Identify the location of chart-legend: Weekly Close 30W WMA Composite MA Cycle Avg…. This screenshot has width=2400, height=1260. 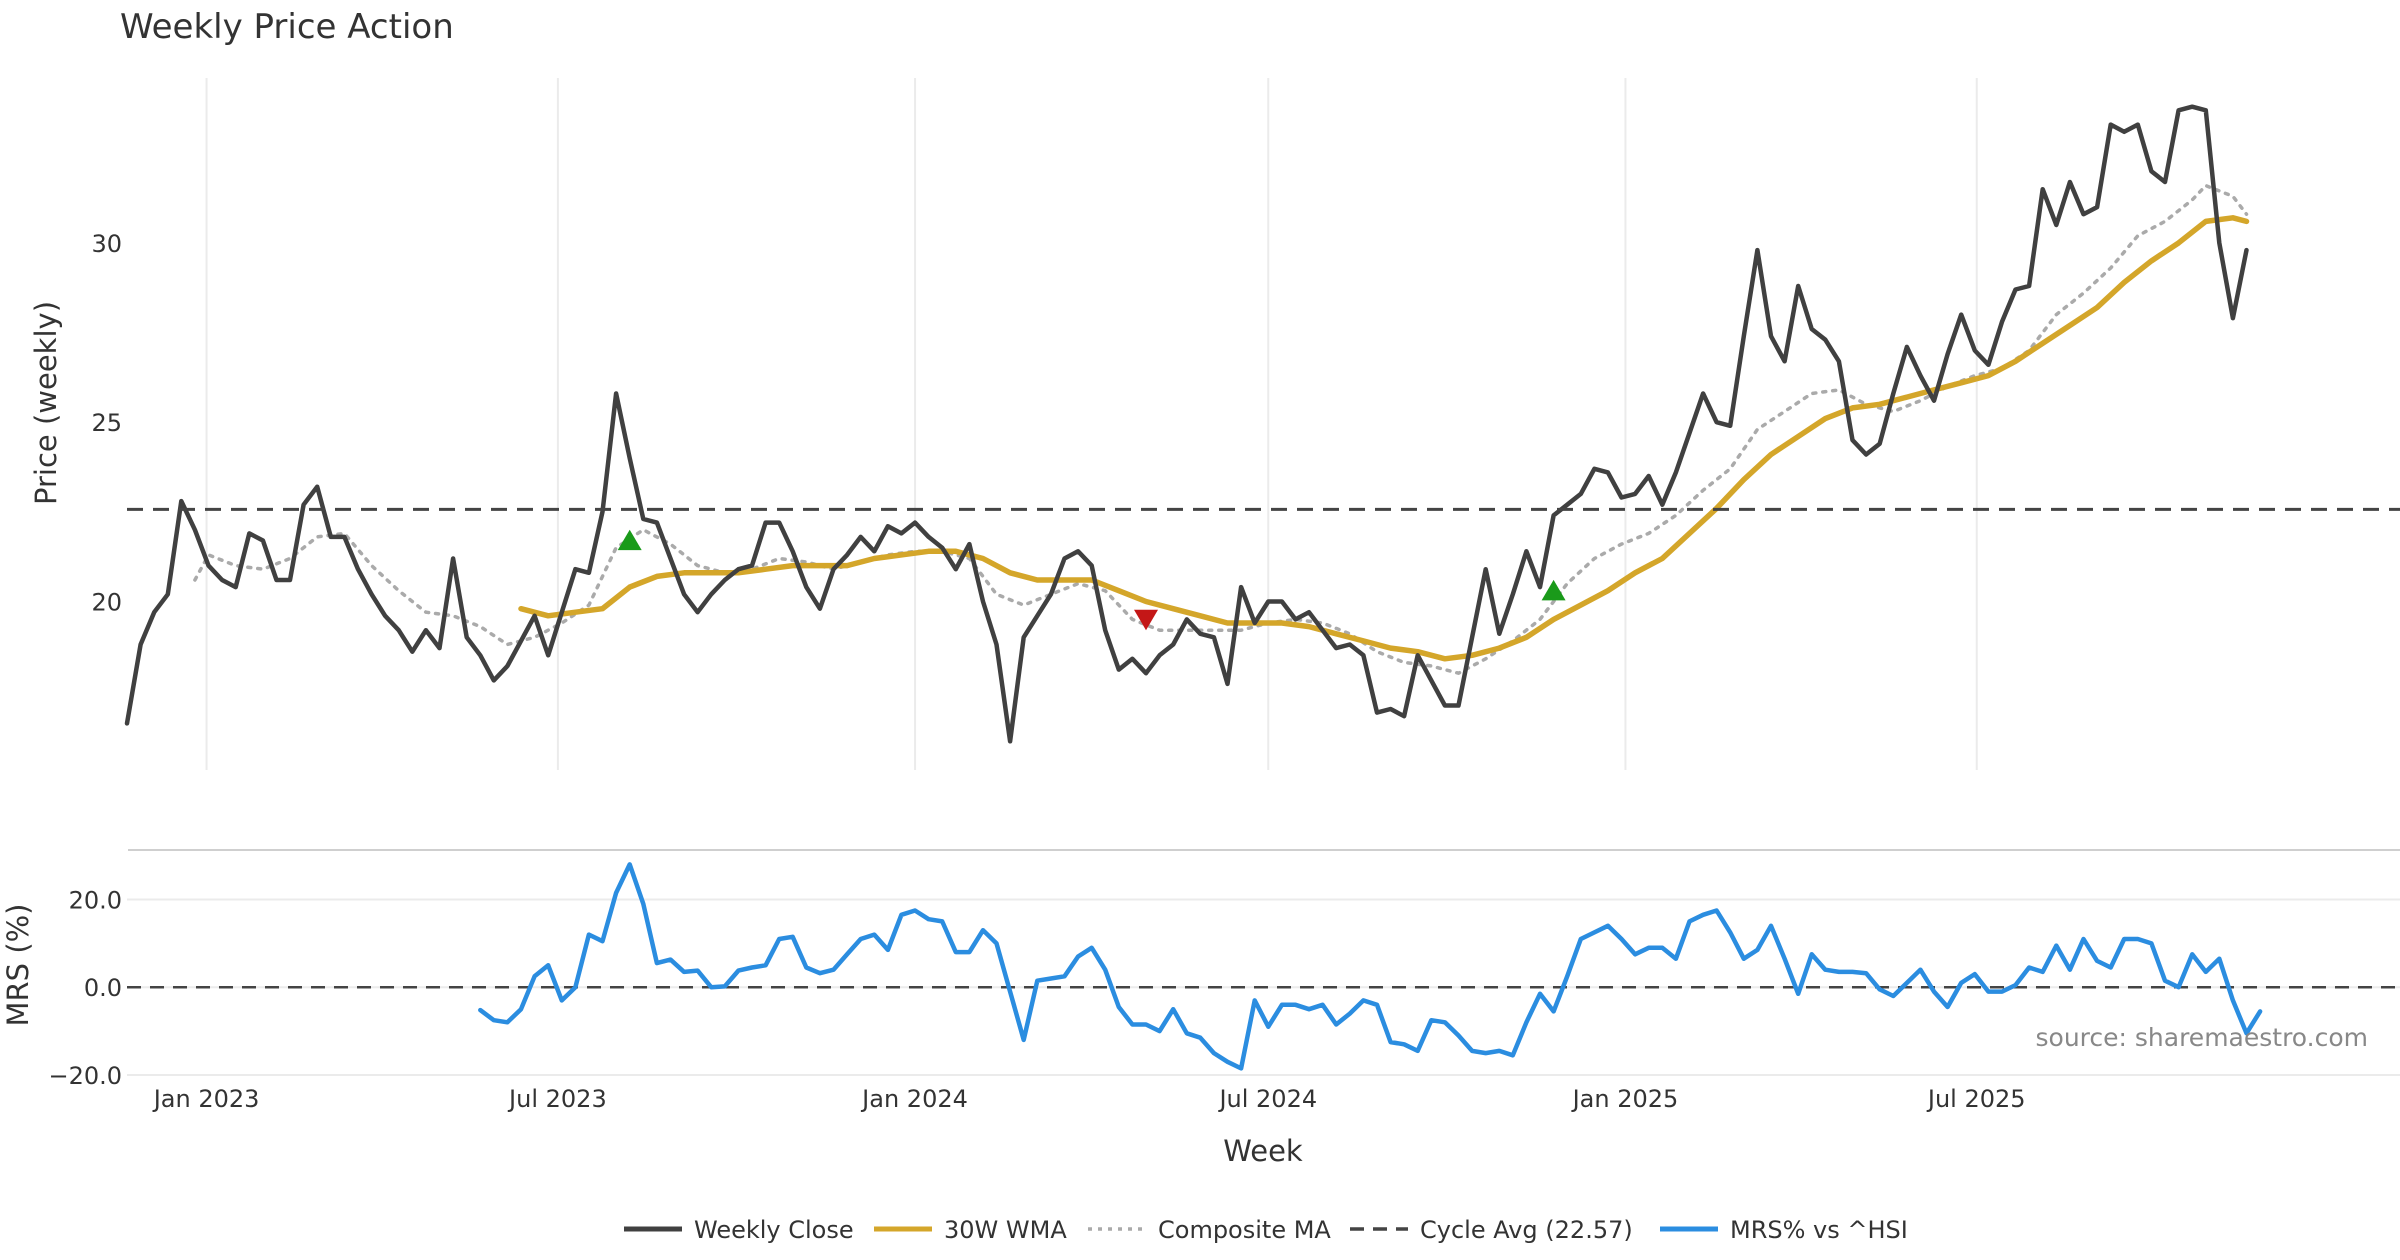
(1266, 1230).